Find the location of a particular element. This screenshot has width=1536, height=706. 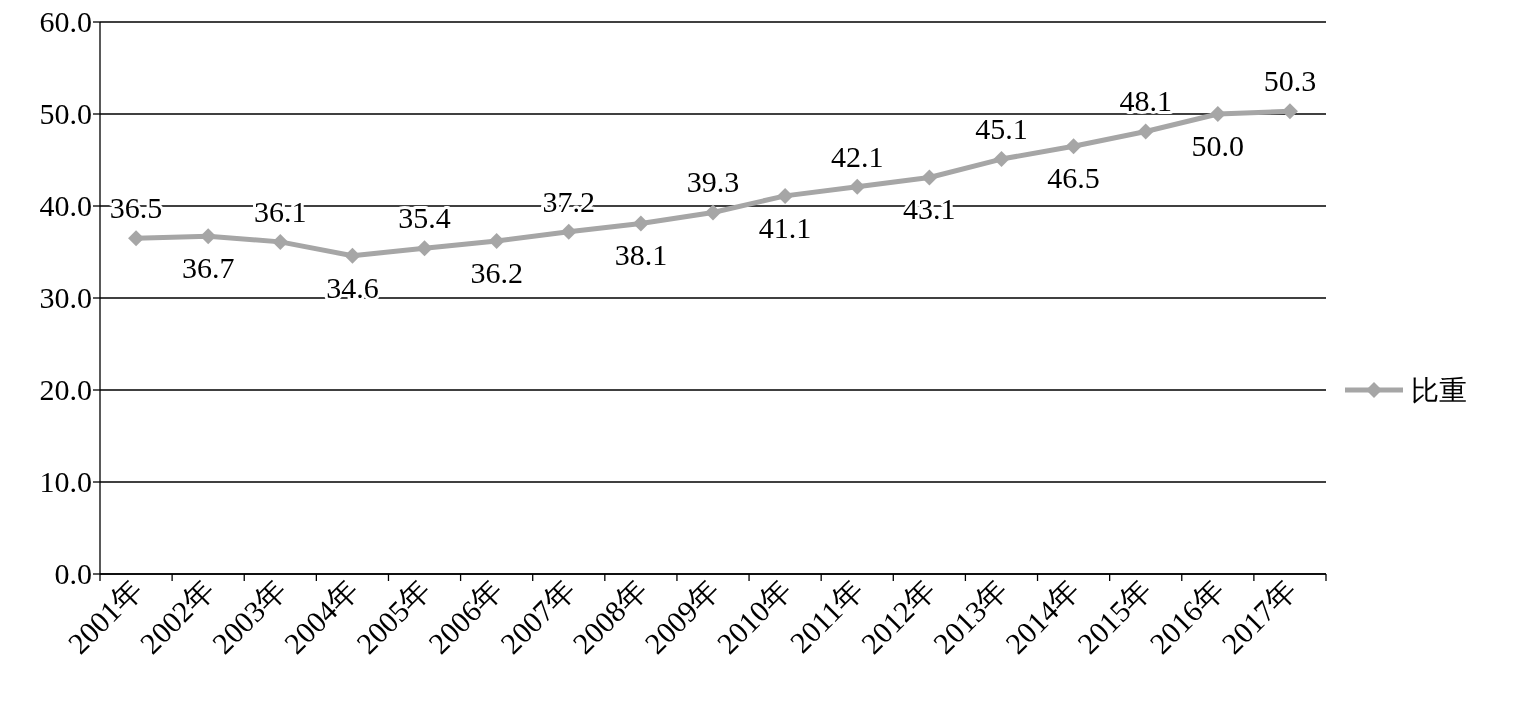

y-tick-label: 0.0 is located at coordinates (73, 573).